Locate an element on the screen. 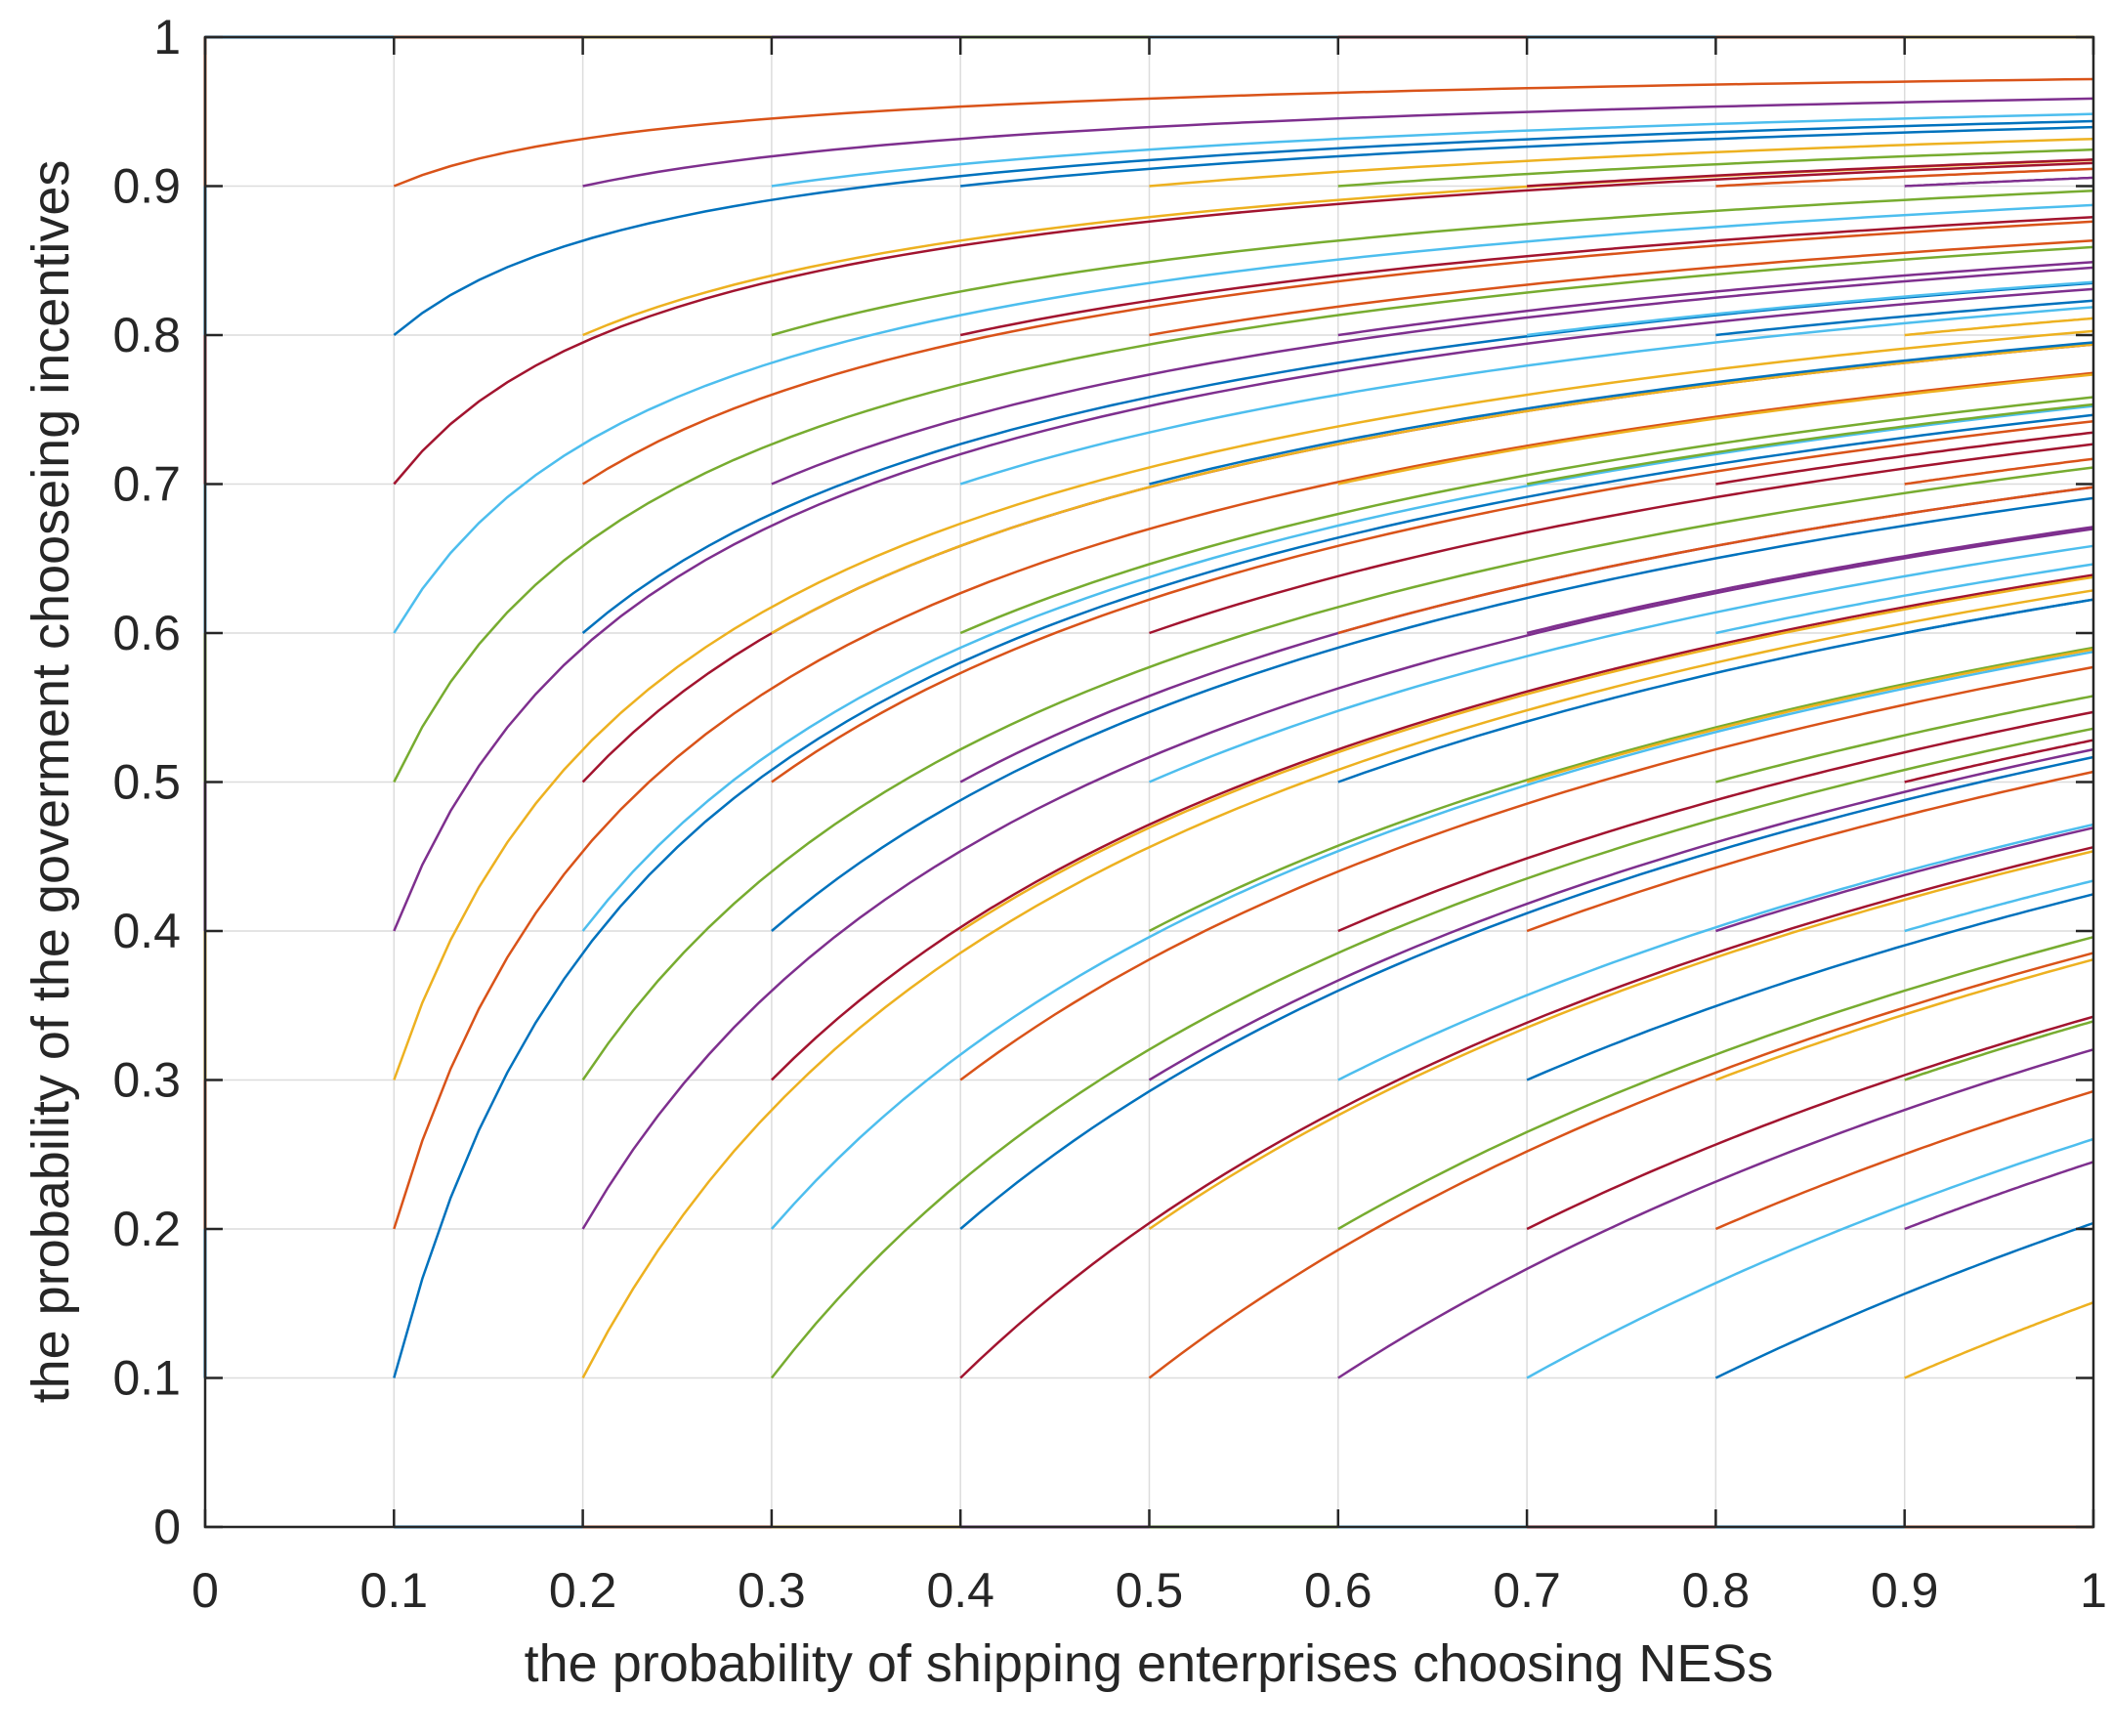  x-tick-label: 0.7 is located at coordinates (1527, 1590).